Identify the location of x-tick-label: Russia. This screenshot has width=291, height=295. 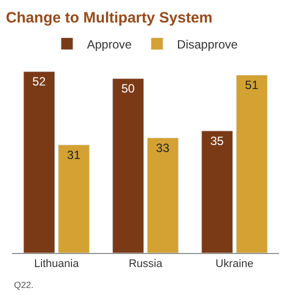
(146, 264).